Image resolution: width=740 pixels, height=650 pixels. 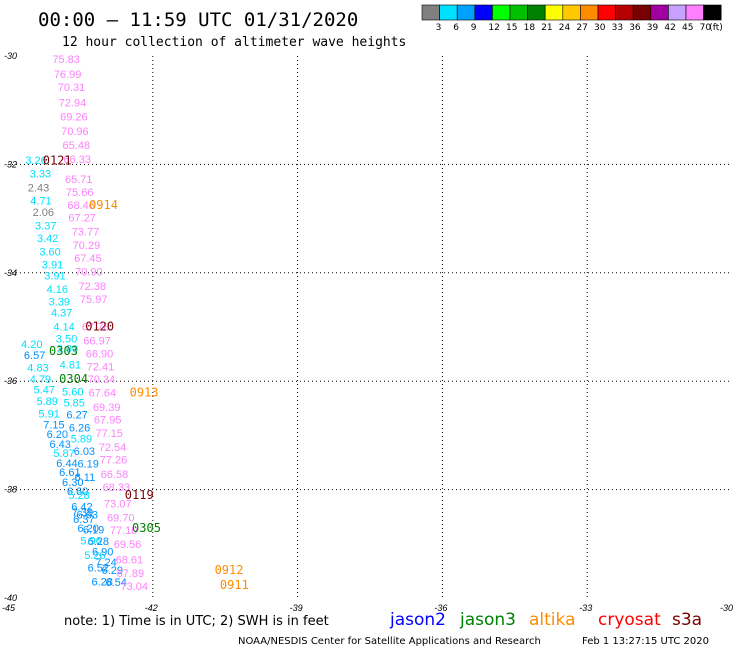 What do you see at coordinates (94, 300) in the screenshot?
I see `wave-height-value: 75.97` at bounding box center [94, 300].